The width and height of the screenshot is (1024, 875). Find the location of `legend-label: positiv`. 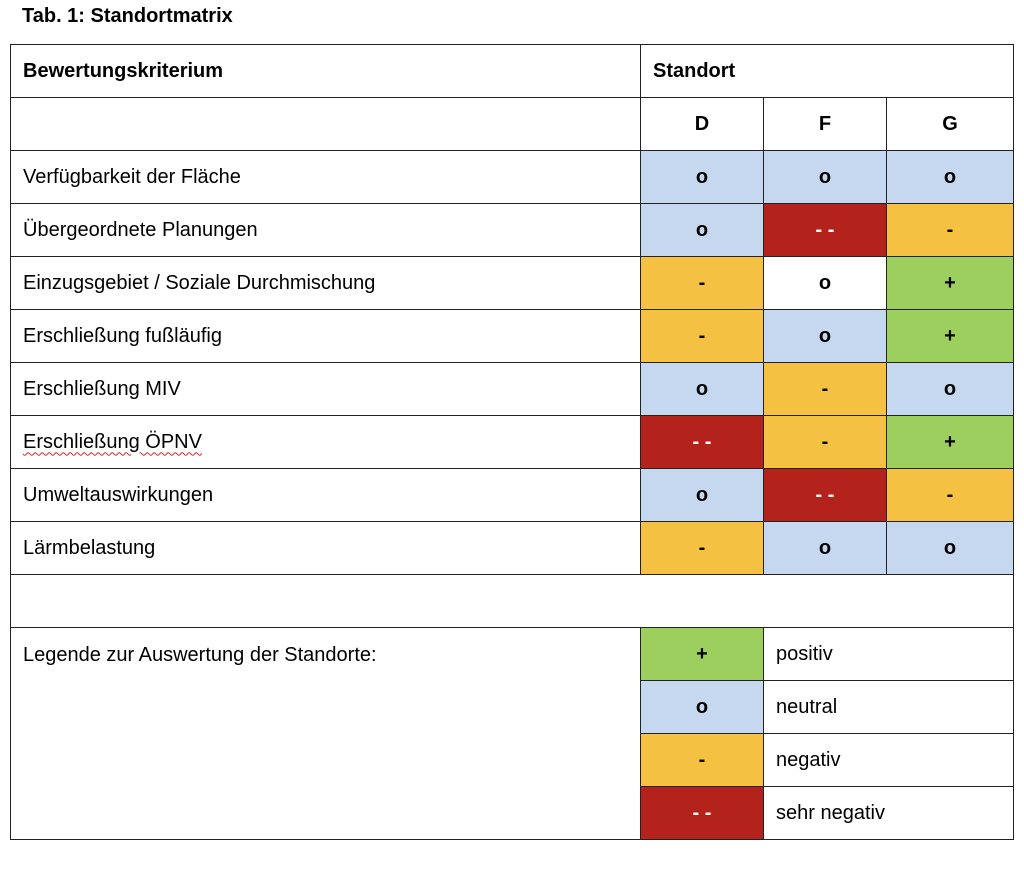

legend-label: positiv is located at coordinates (888, 654).